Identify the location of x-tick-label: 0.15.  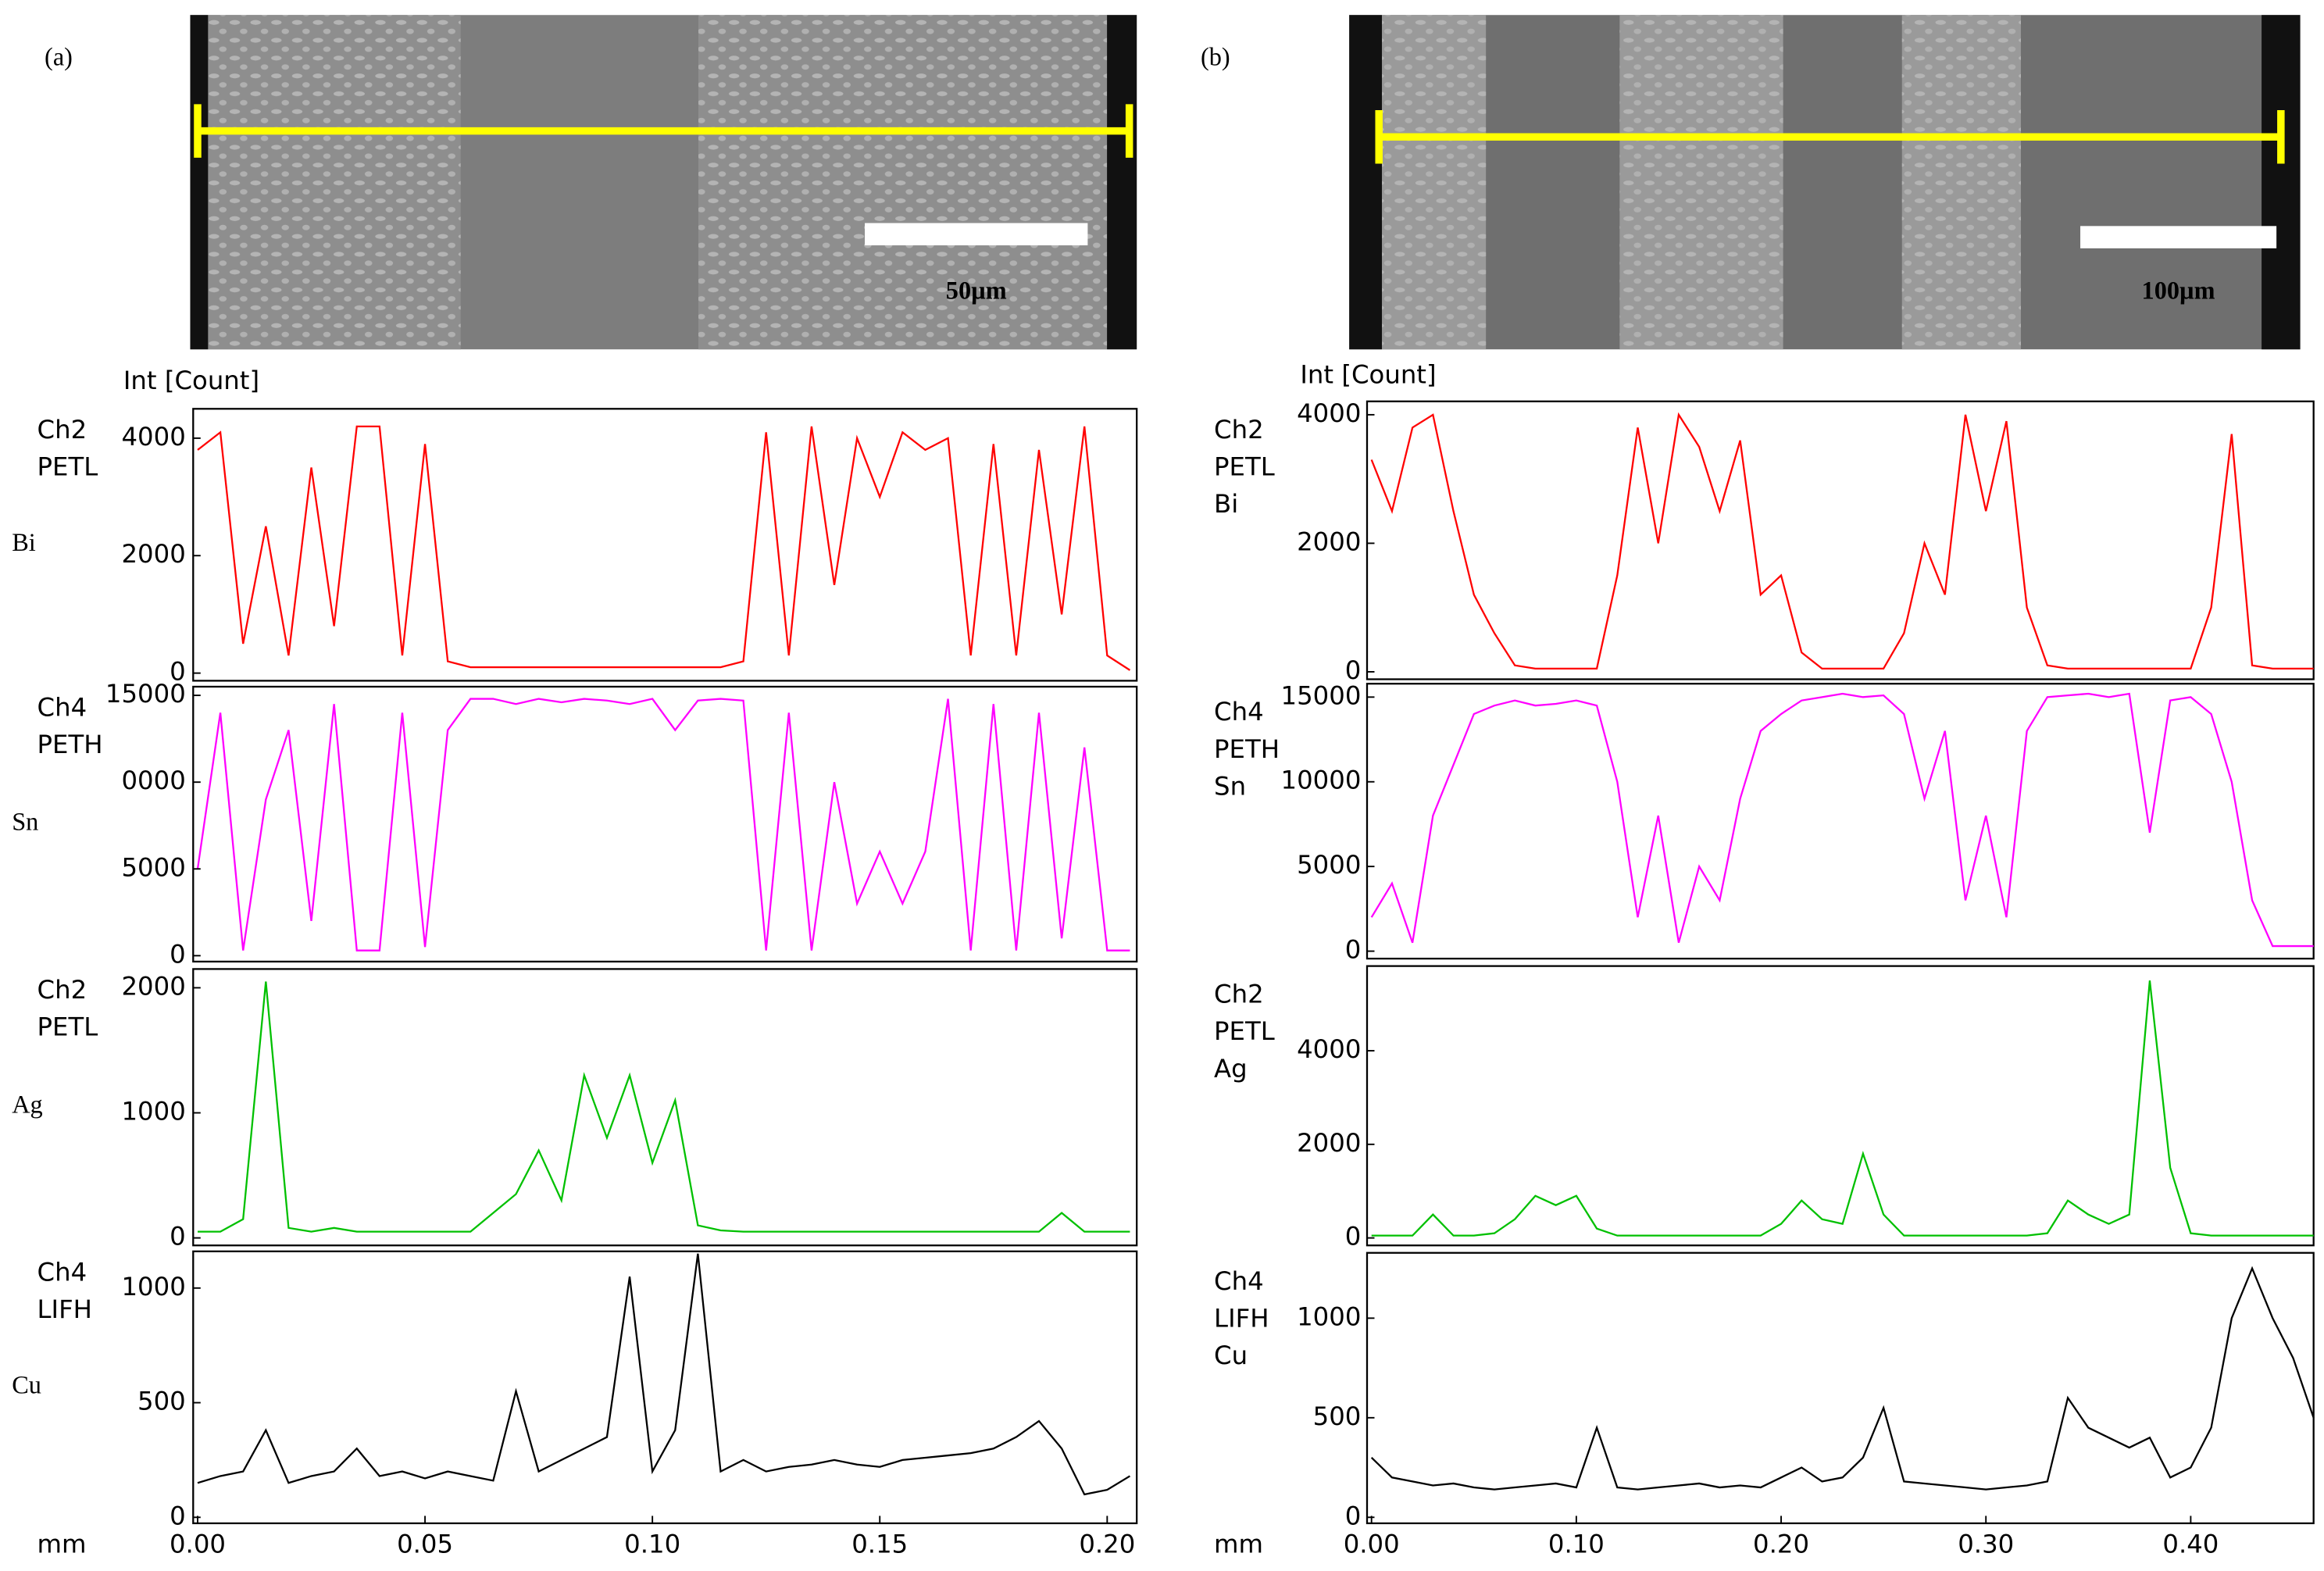
(879, 1544).